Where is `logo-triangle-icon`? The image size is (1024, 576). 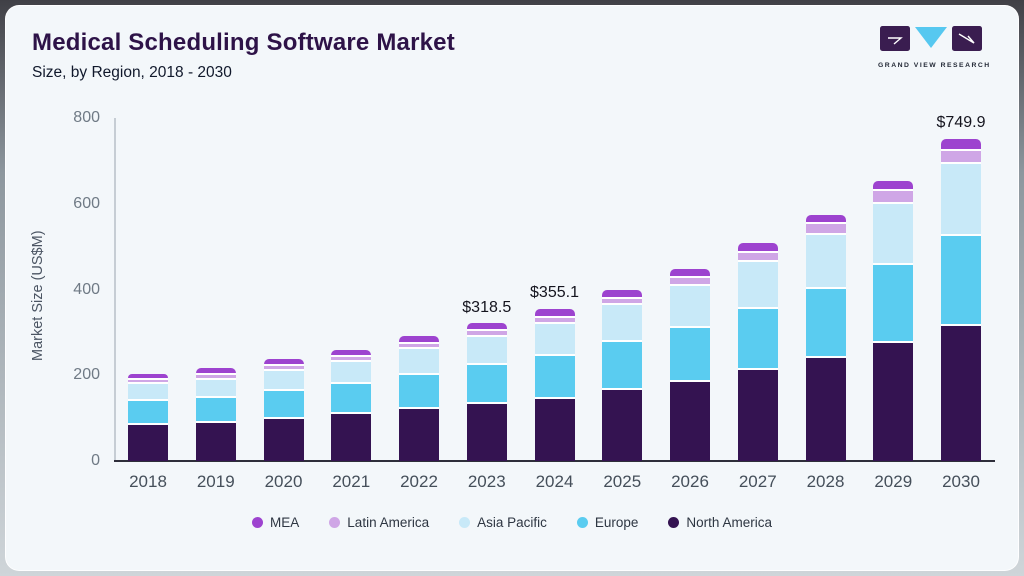 logo-triangle-icon is located at coordinates (931, 37).